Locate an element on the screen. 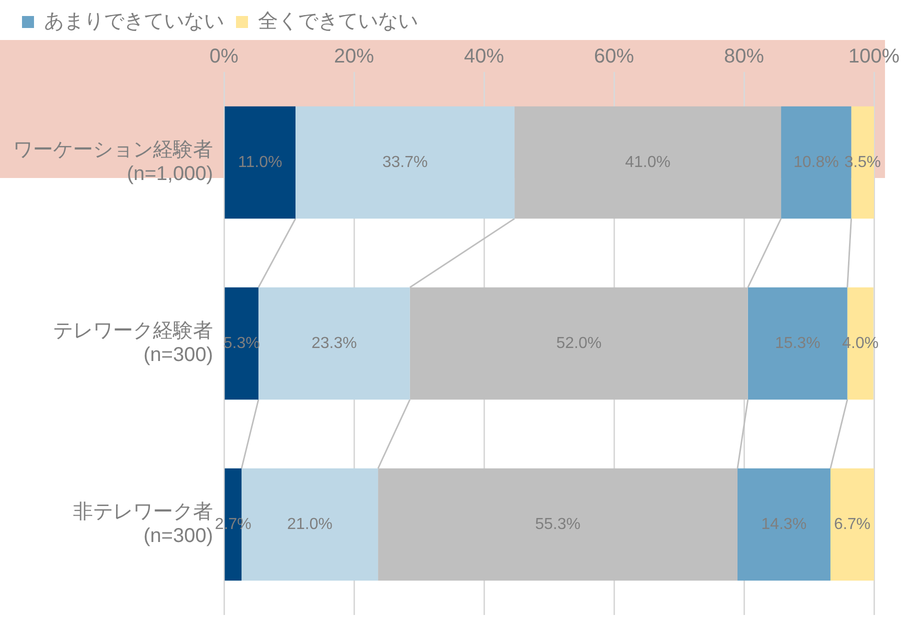 The height and width of the screenshot is (642, 904). text: 33.7% is located at coordinates (405, 162).